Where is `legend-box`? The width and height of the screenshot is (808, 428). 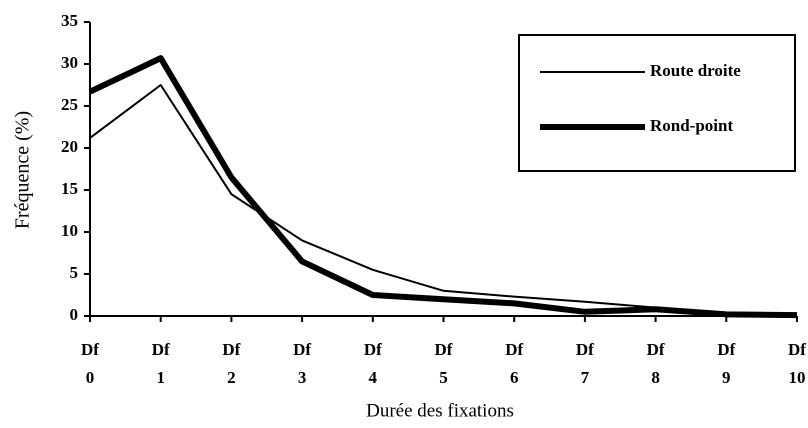
legend-box is located at coordinates (657, 103).